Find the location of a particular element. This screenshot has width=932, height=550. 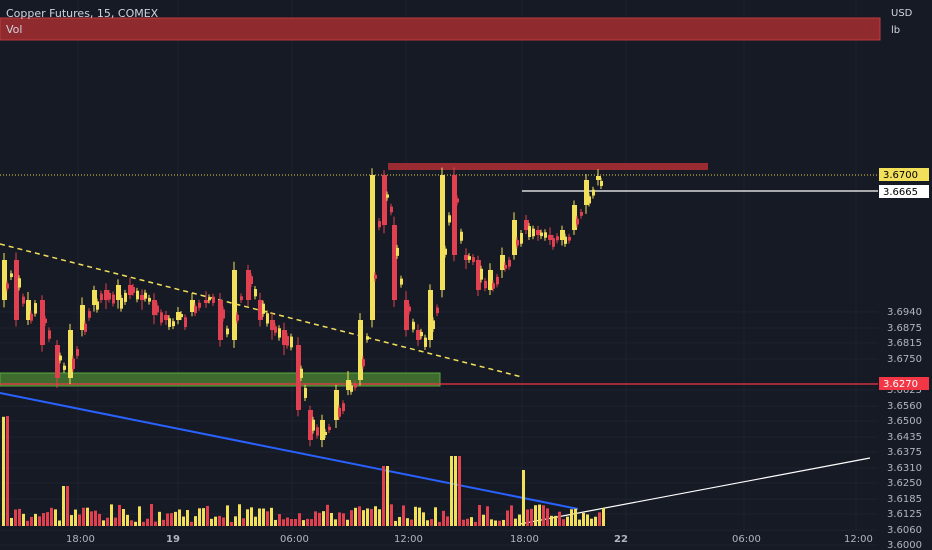

price-tick: 3.6560 is located at coordinates (904, 406).